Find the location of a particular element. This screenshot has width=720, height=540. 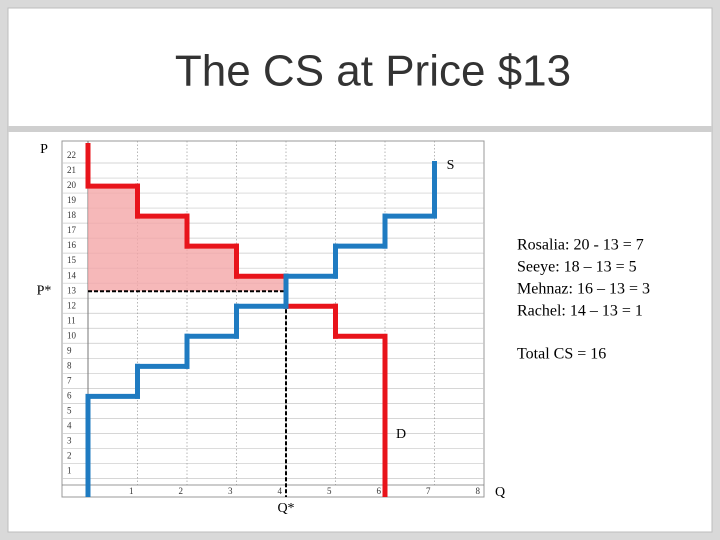

y-tick-label: 10 is located at coordinates (72, 335).